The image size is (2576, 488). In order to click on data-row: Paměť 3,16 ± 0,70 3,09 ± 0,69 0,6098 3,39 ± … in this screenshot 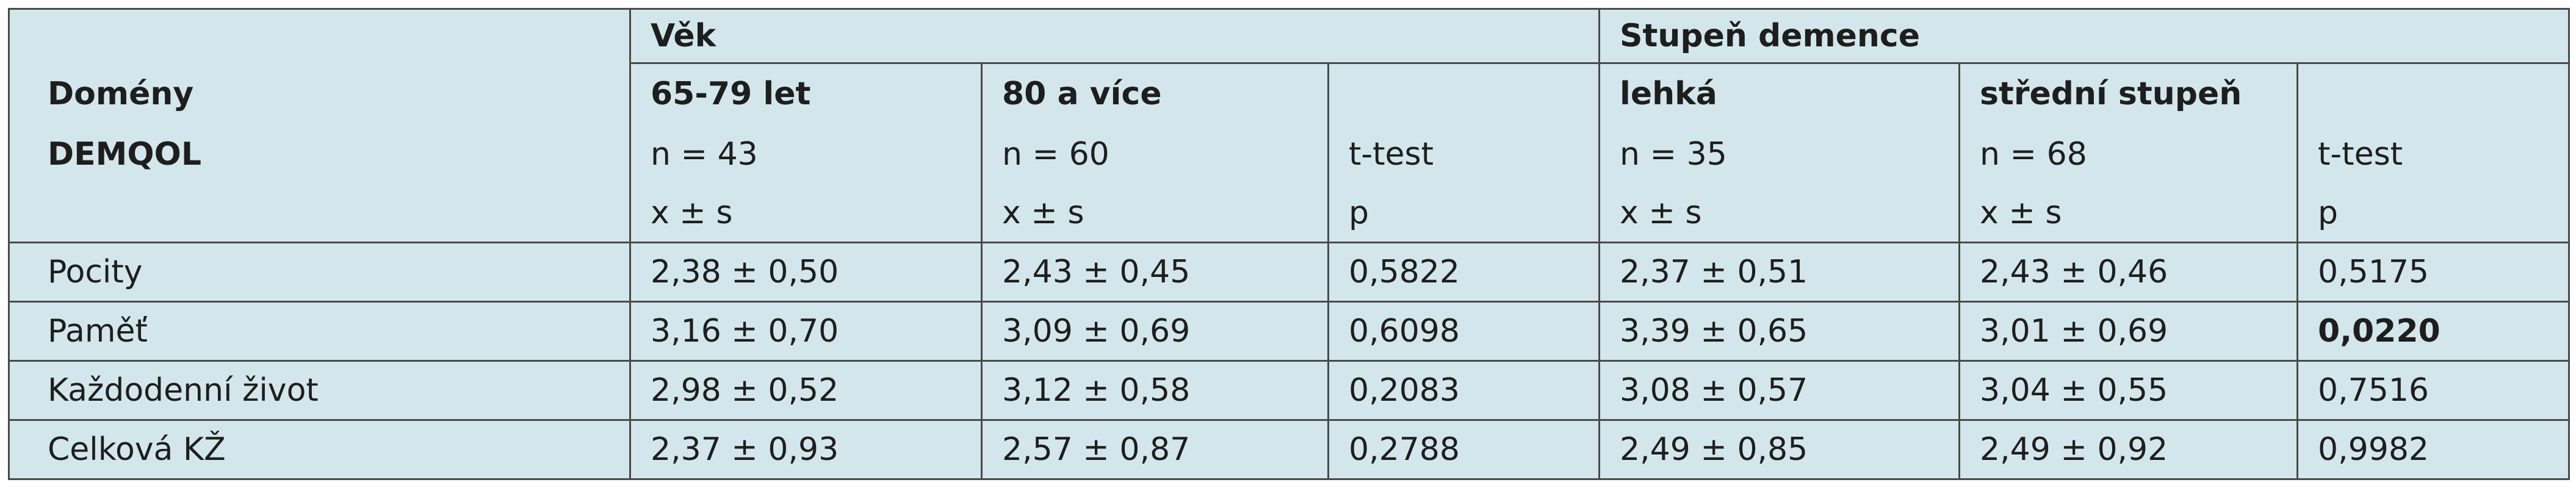, I will do `click(1289, 331)`.